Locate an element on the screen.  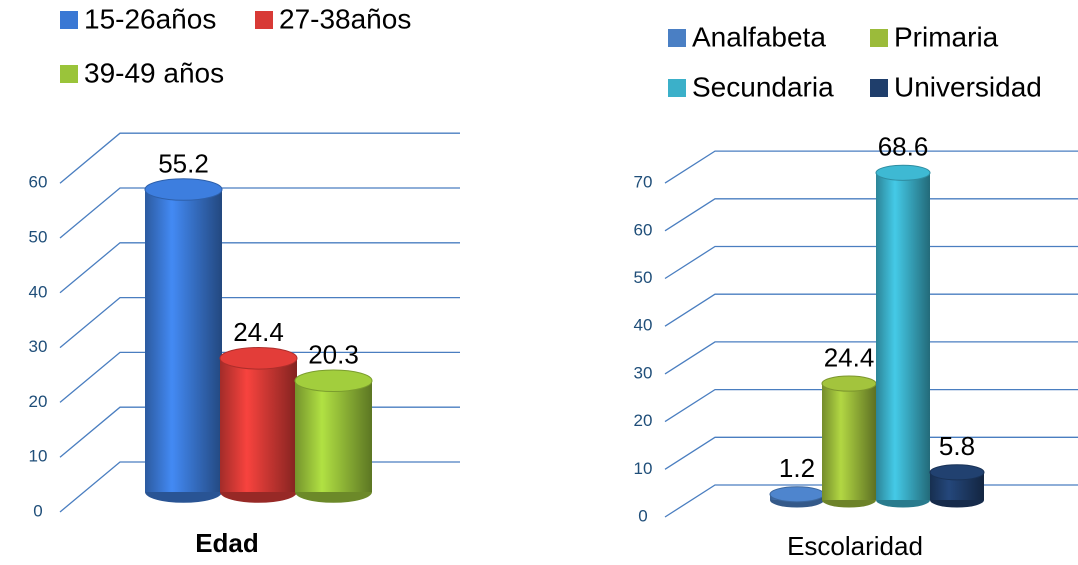
legend-label: 27-38años is located at coordinates (345, 18).